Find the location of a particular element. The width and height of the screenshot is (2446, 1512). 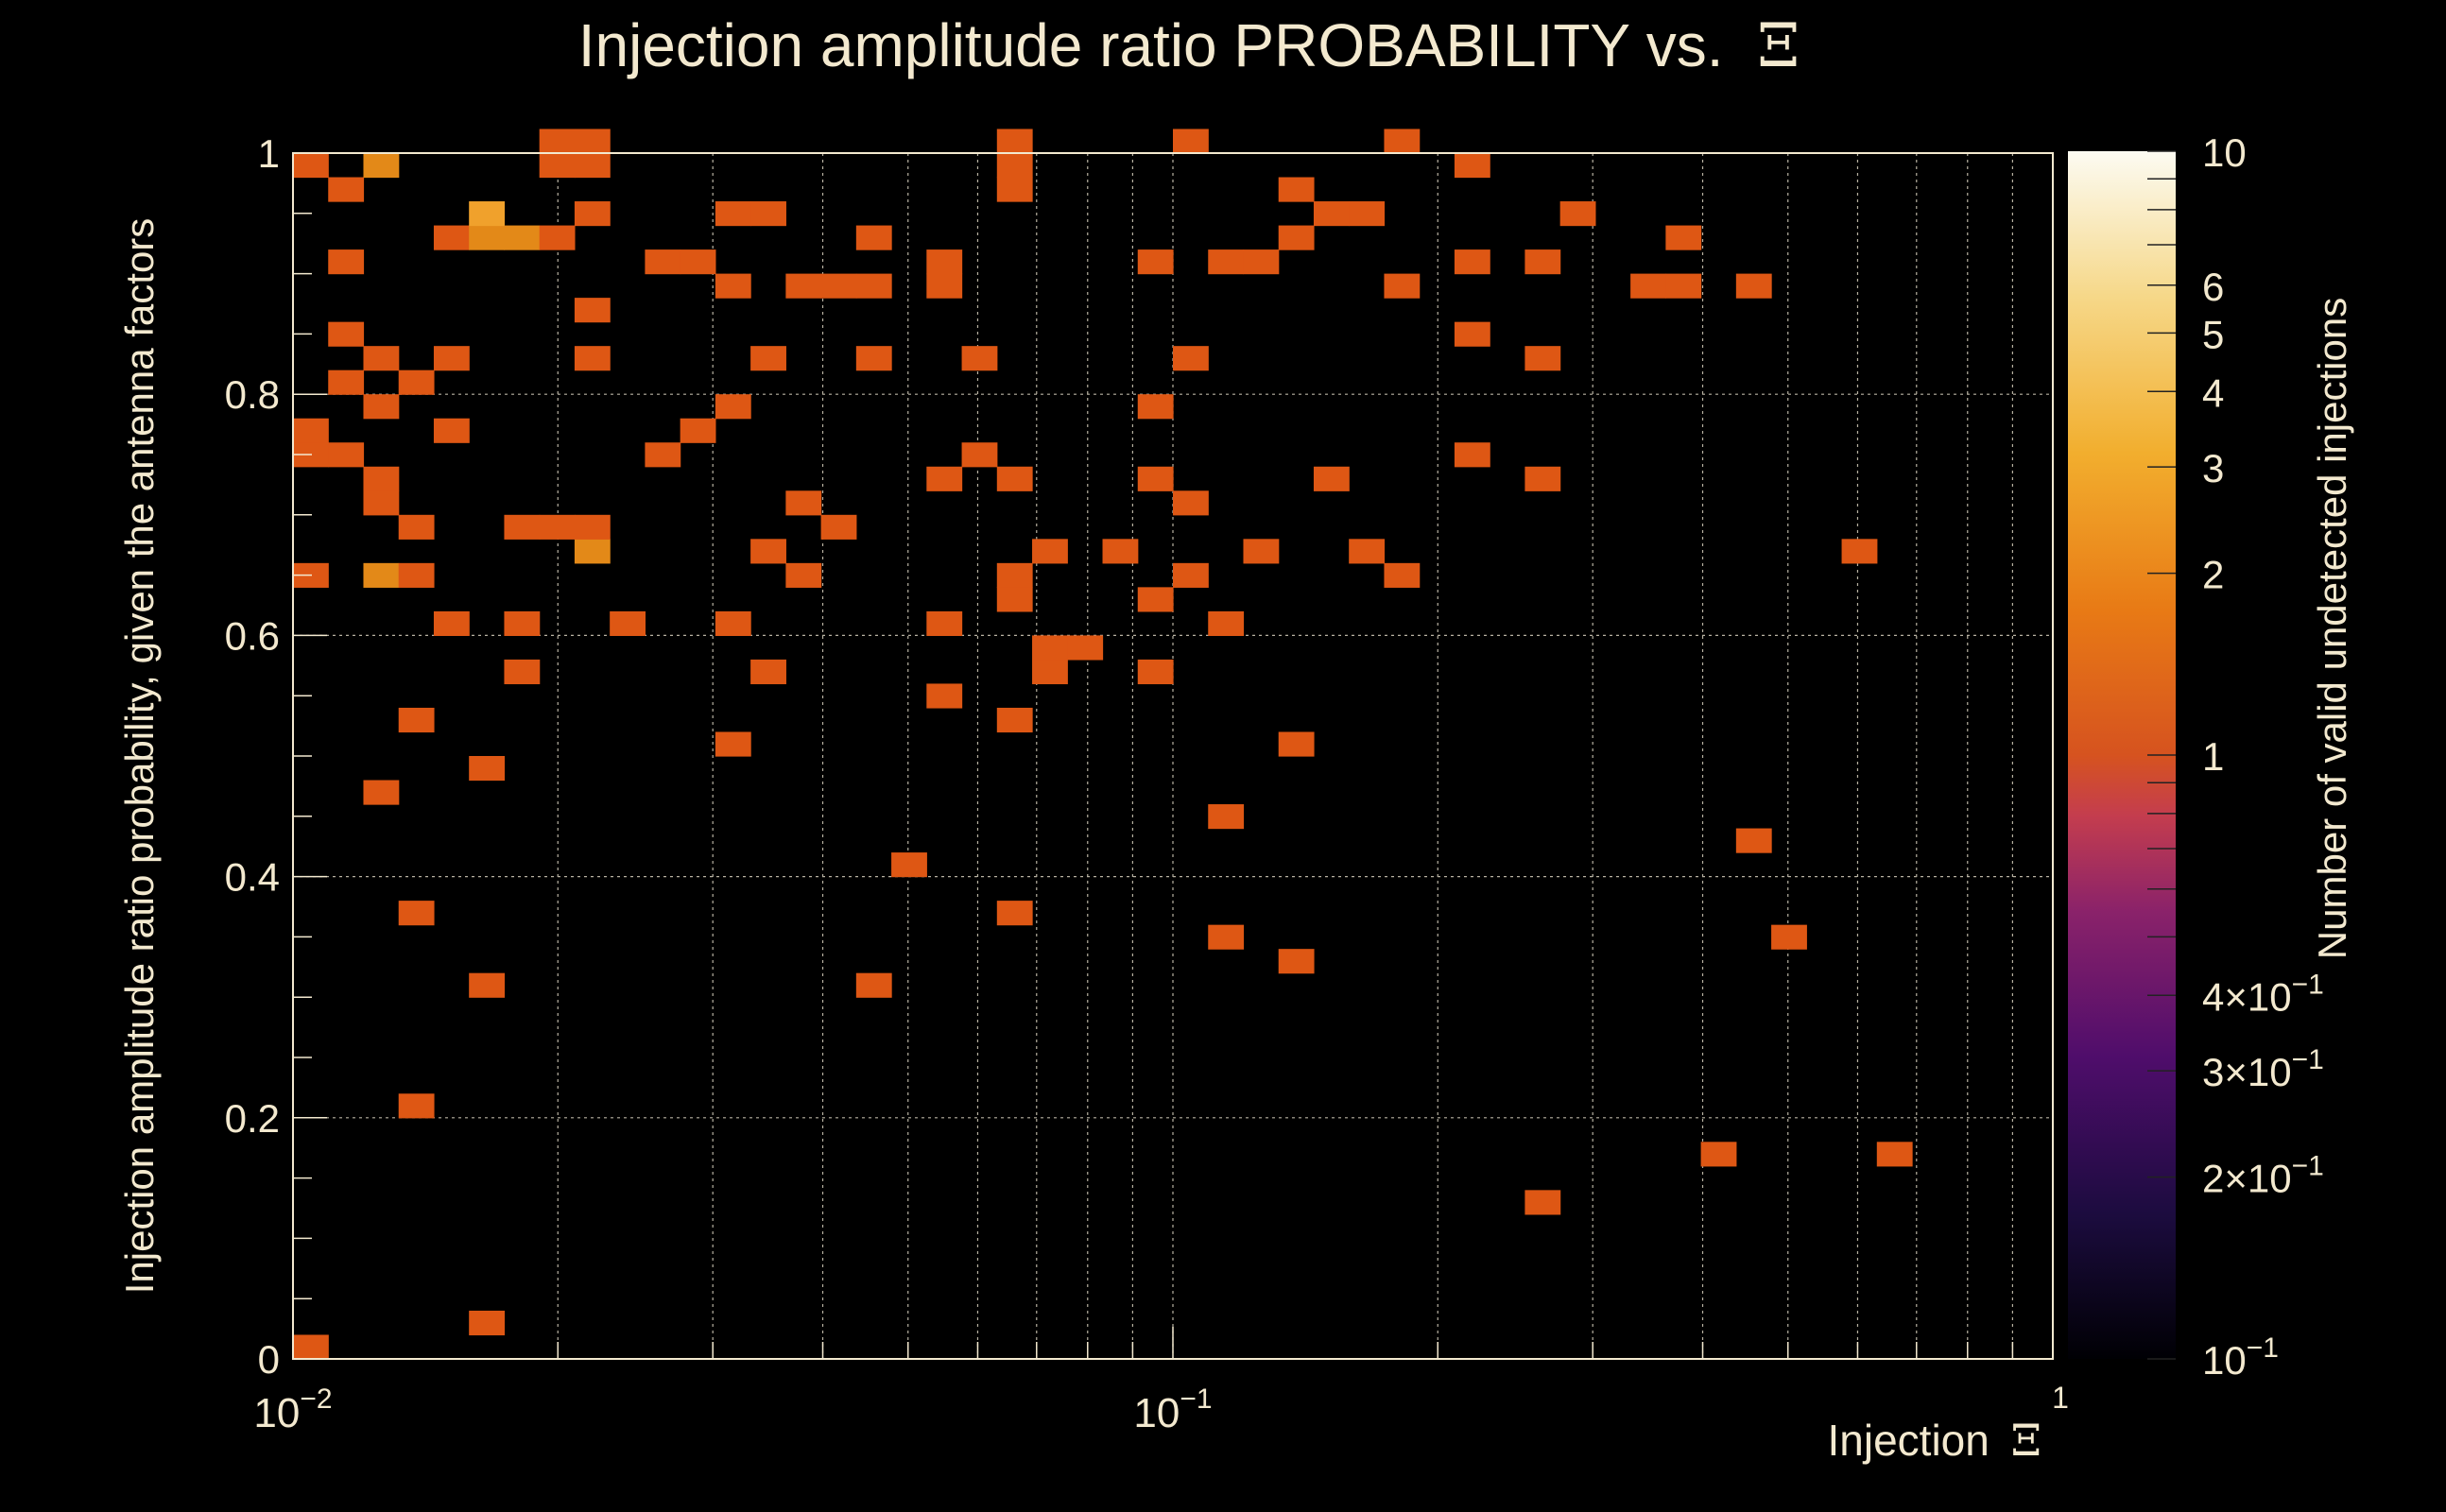

colorbar-tick-base: 2 is located at coordinates (2213, 575).